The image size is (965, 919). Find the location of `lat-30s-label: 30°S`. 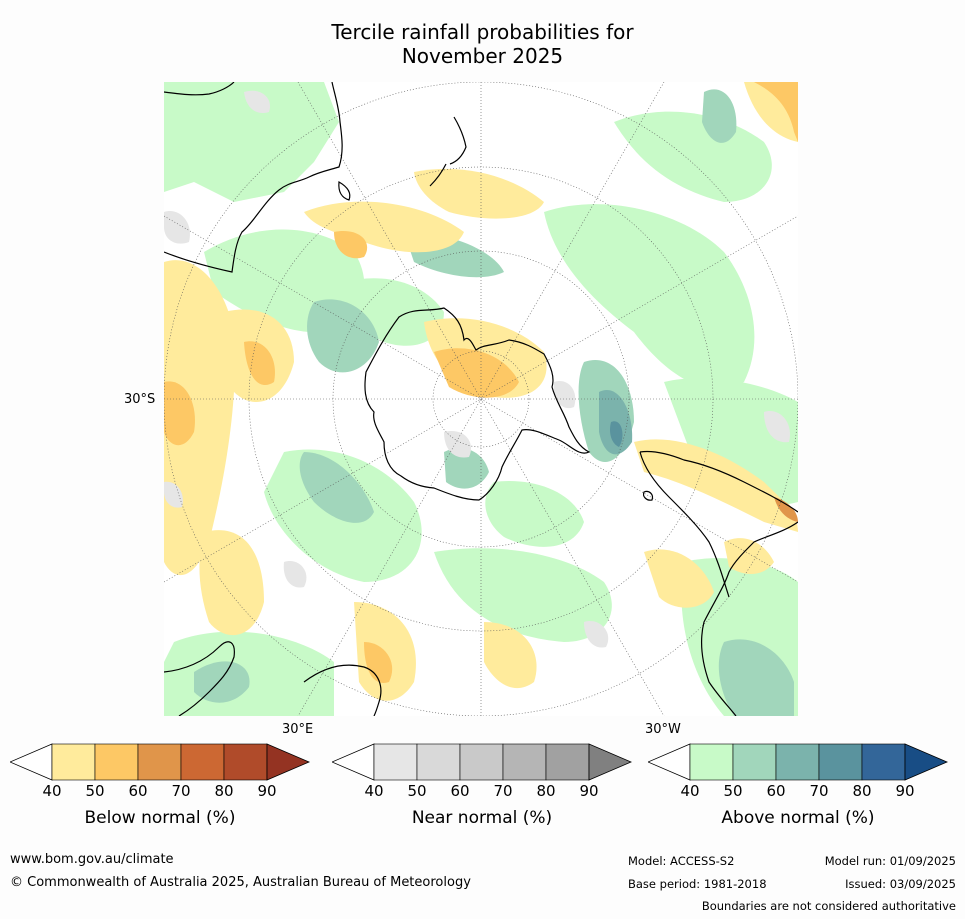

lat-30s-label: 30°S is located at coordinates (140, 399).